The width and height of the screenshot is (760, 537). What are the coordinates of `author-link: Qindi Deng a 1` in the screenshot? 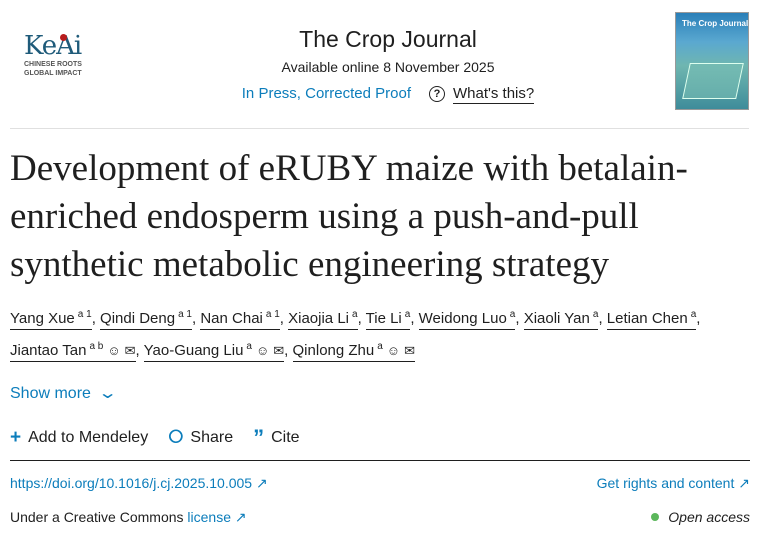 It's located at (146, 319).